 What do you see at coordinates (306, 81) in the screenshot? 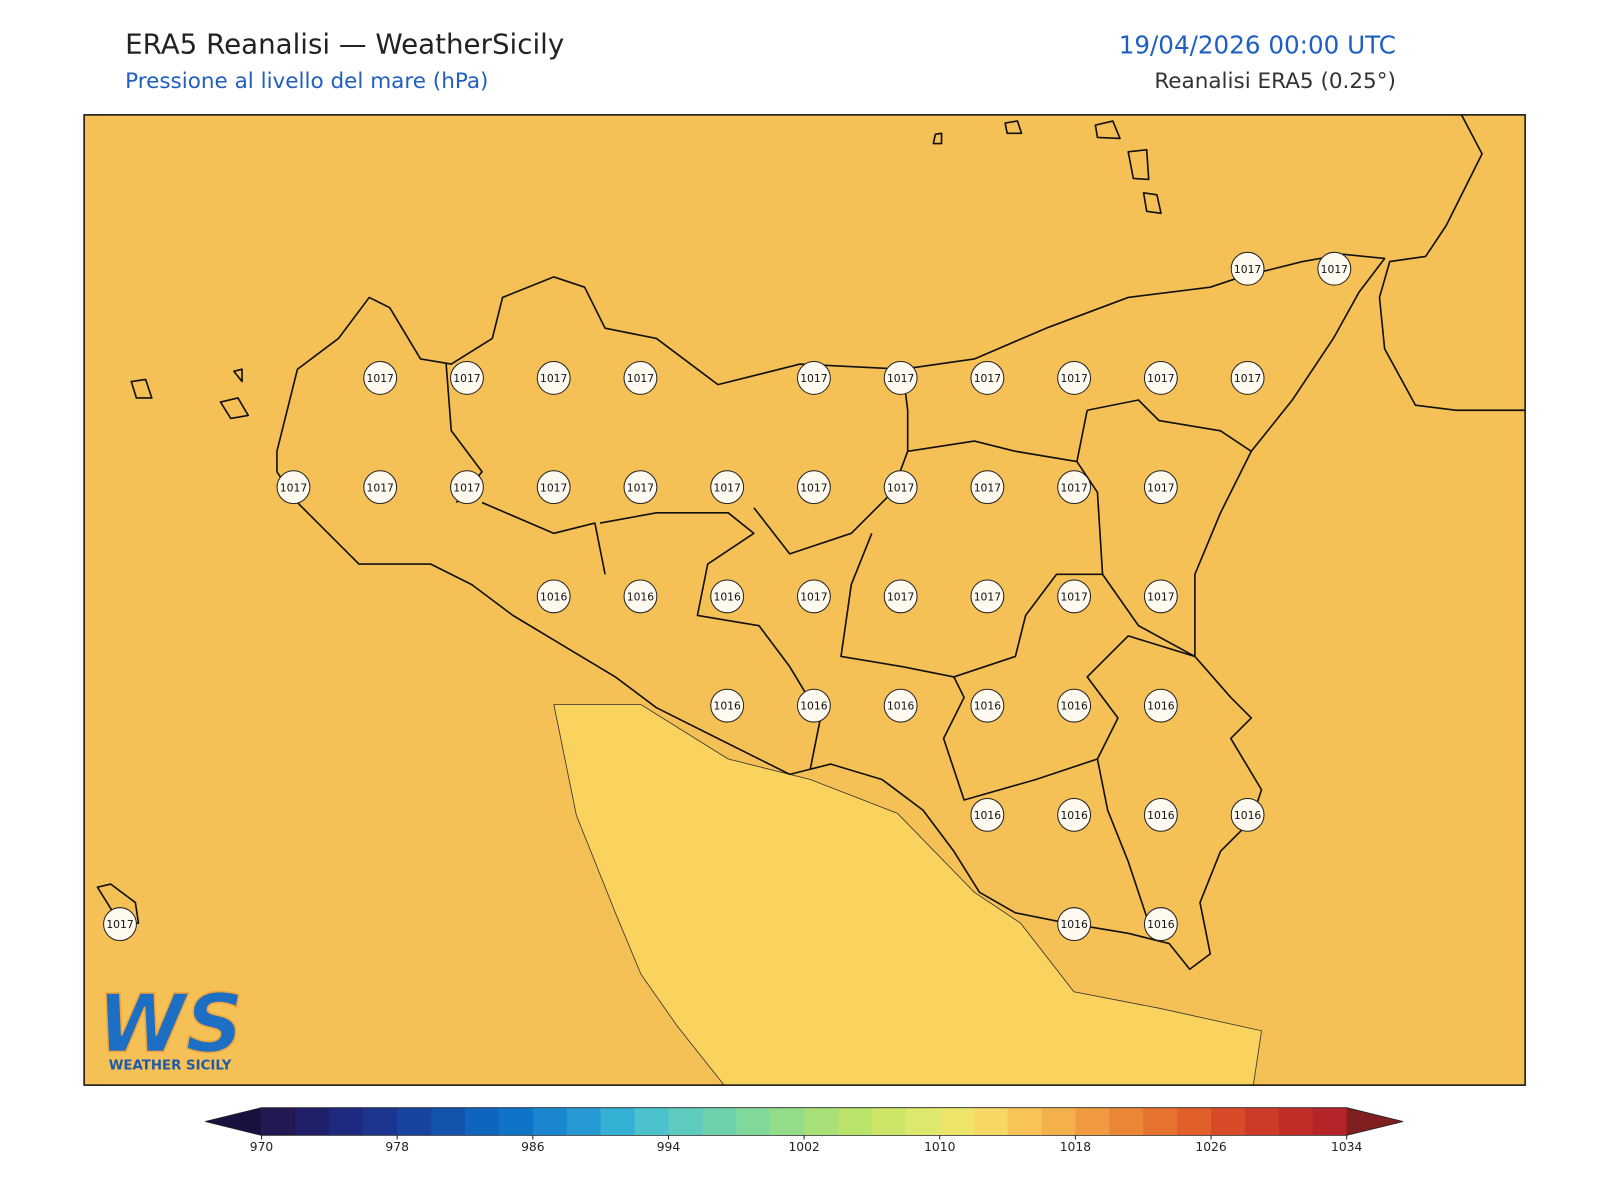
I see `subtitle: Pressione al livello del mare (hPa)` at bounding box center [306, 81].